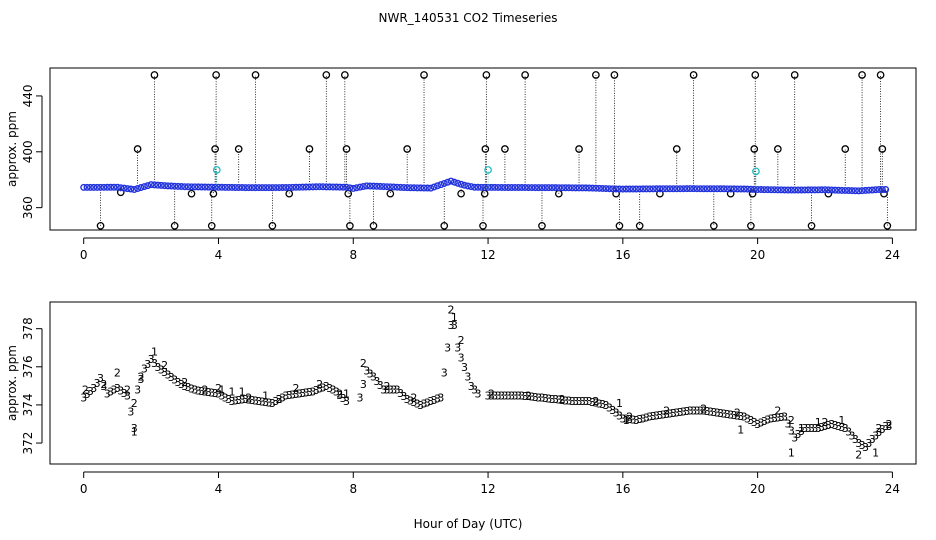  Describe the element at coordinates (488, 170) in the screenshot. I see `highlight-point` at that location.